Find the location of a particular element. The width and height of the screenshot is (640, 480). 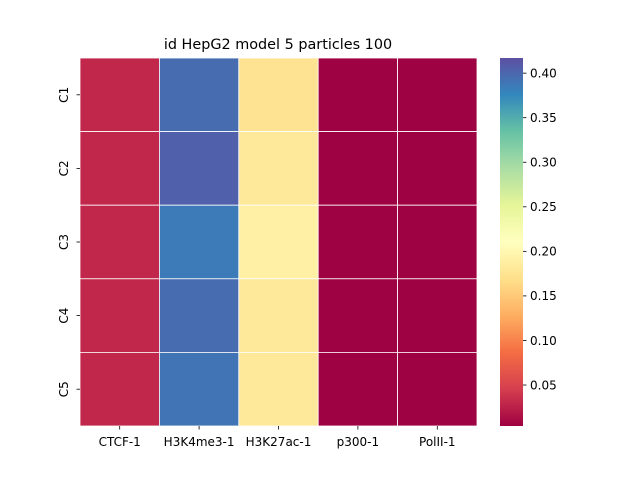

x-axis: CTCF-1 H3K4me3-1 H3K27ac-1 p300-1 PolII-1 is located at coordinates (277, 437).